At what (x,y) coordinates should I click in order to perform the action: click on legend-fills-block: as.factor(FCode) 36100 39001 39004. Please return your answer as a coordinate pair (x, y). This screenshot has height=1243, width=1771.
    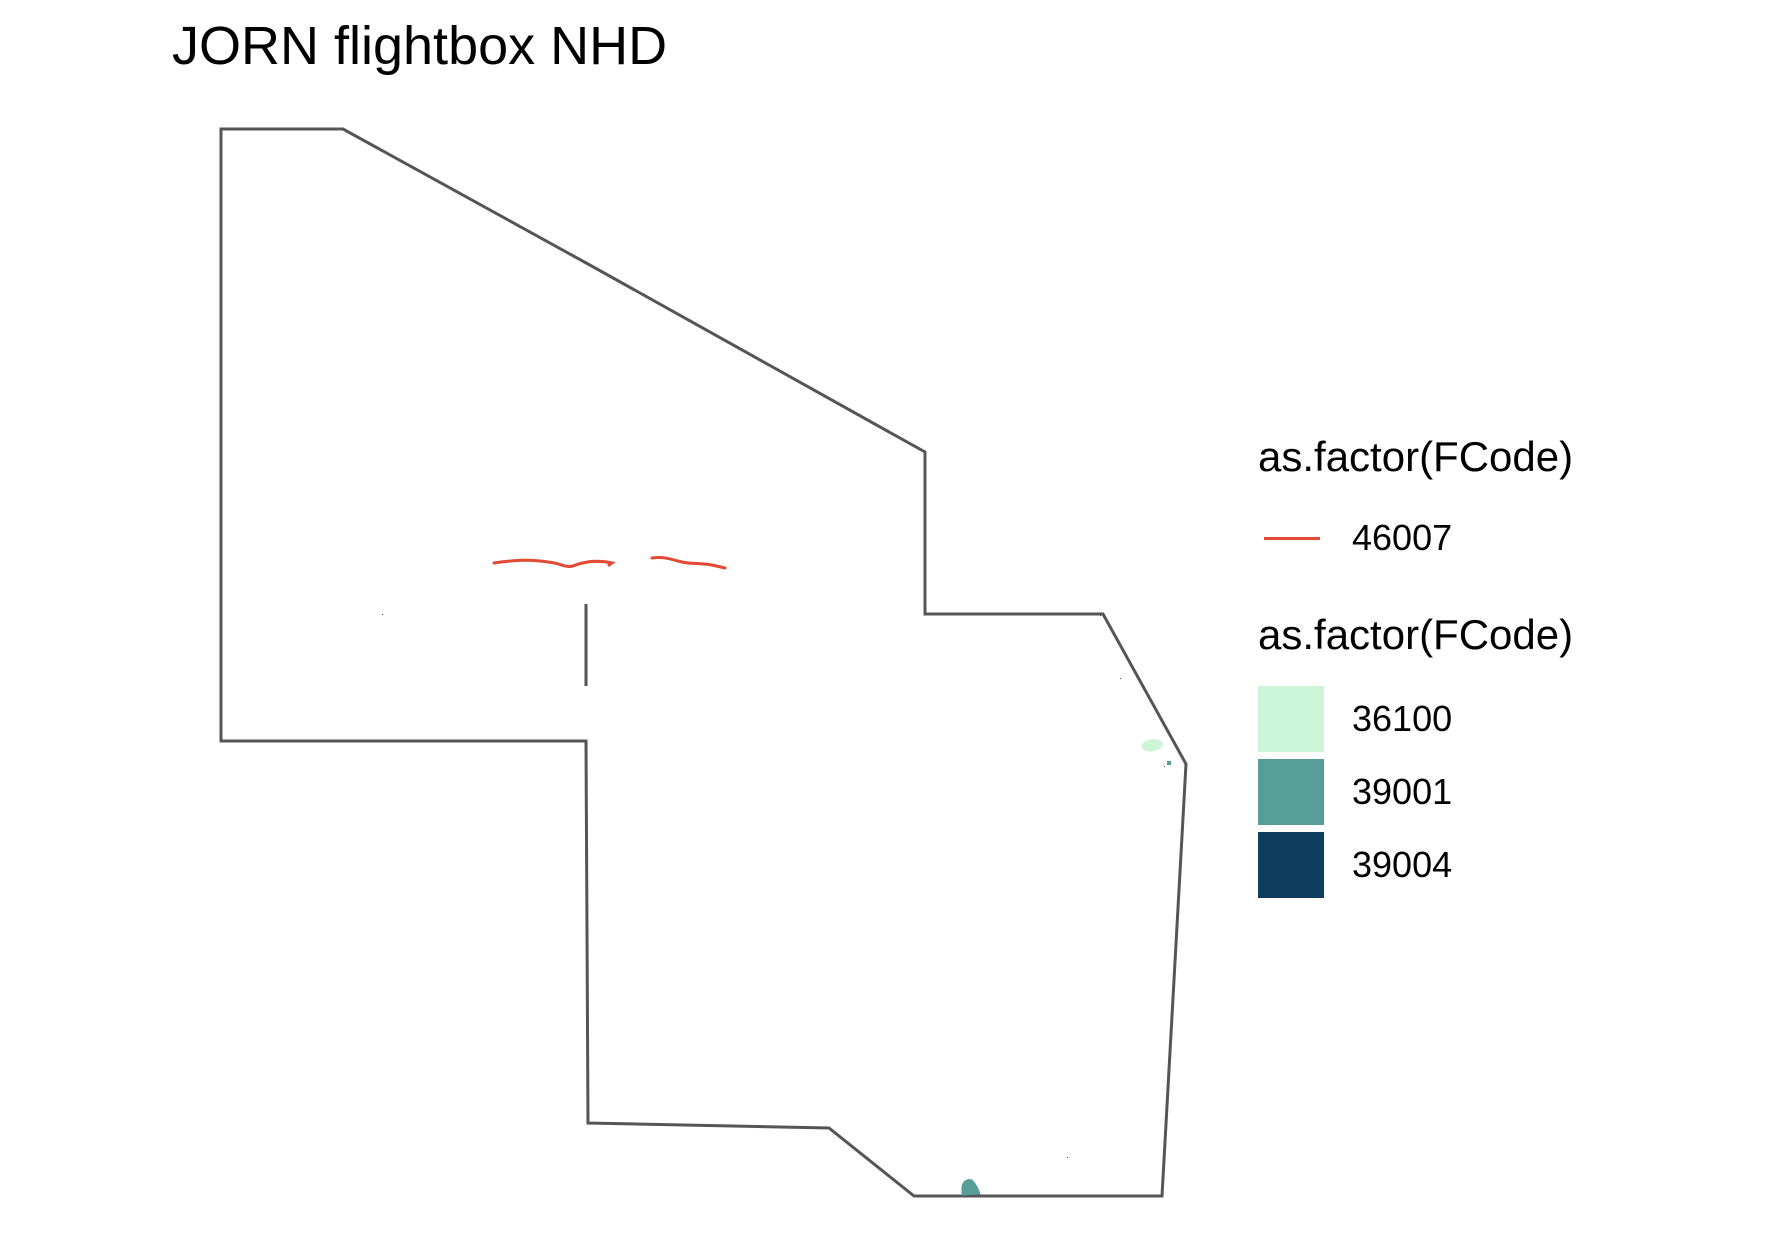
    Looking at the image, I should click on (1498, 755).